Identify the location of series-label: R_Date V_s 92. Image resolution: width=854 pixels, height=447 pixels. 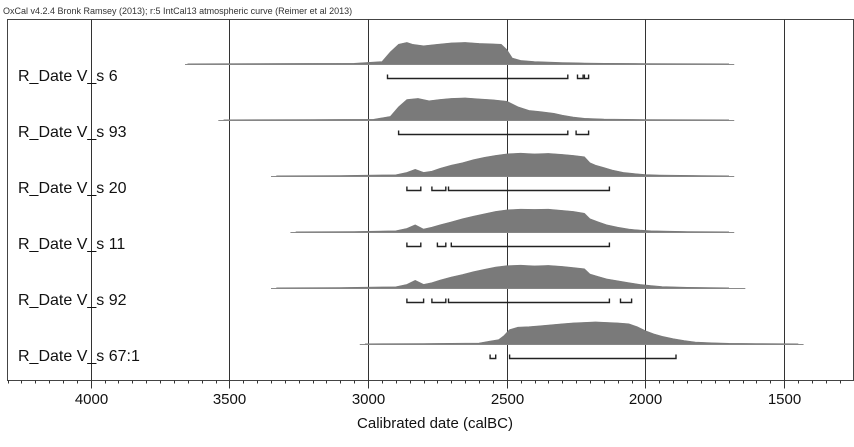
(72, 300).